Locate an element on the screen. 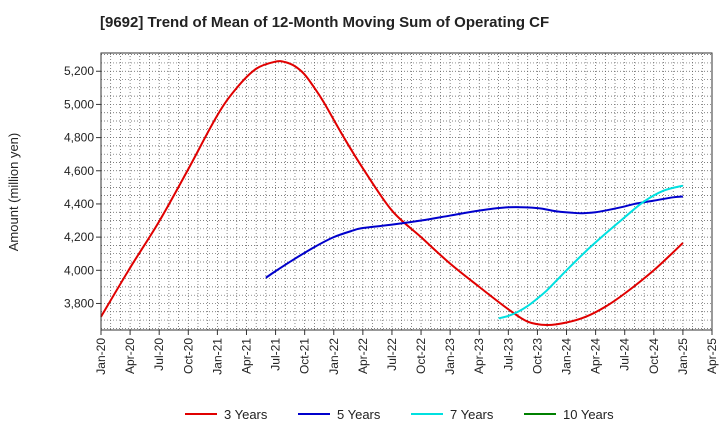  x-tick-label: Jan-22 is located at coordinates (334, 356).